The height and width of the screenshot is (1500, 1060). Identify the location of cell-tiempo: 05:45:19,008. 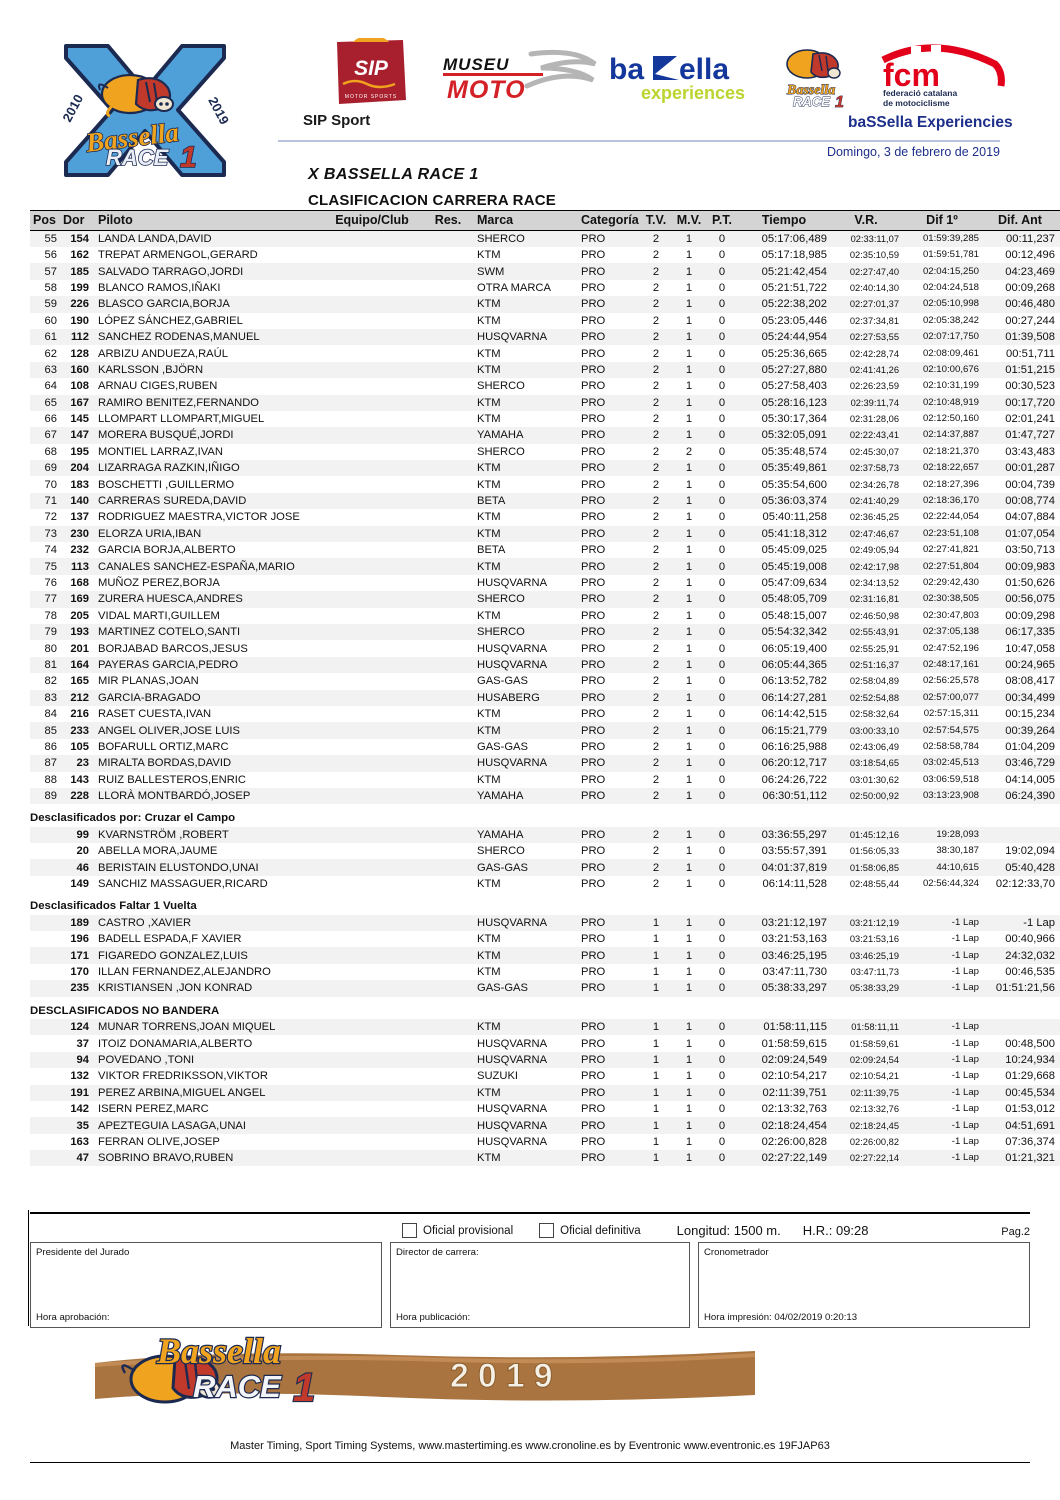
(784, 566).